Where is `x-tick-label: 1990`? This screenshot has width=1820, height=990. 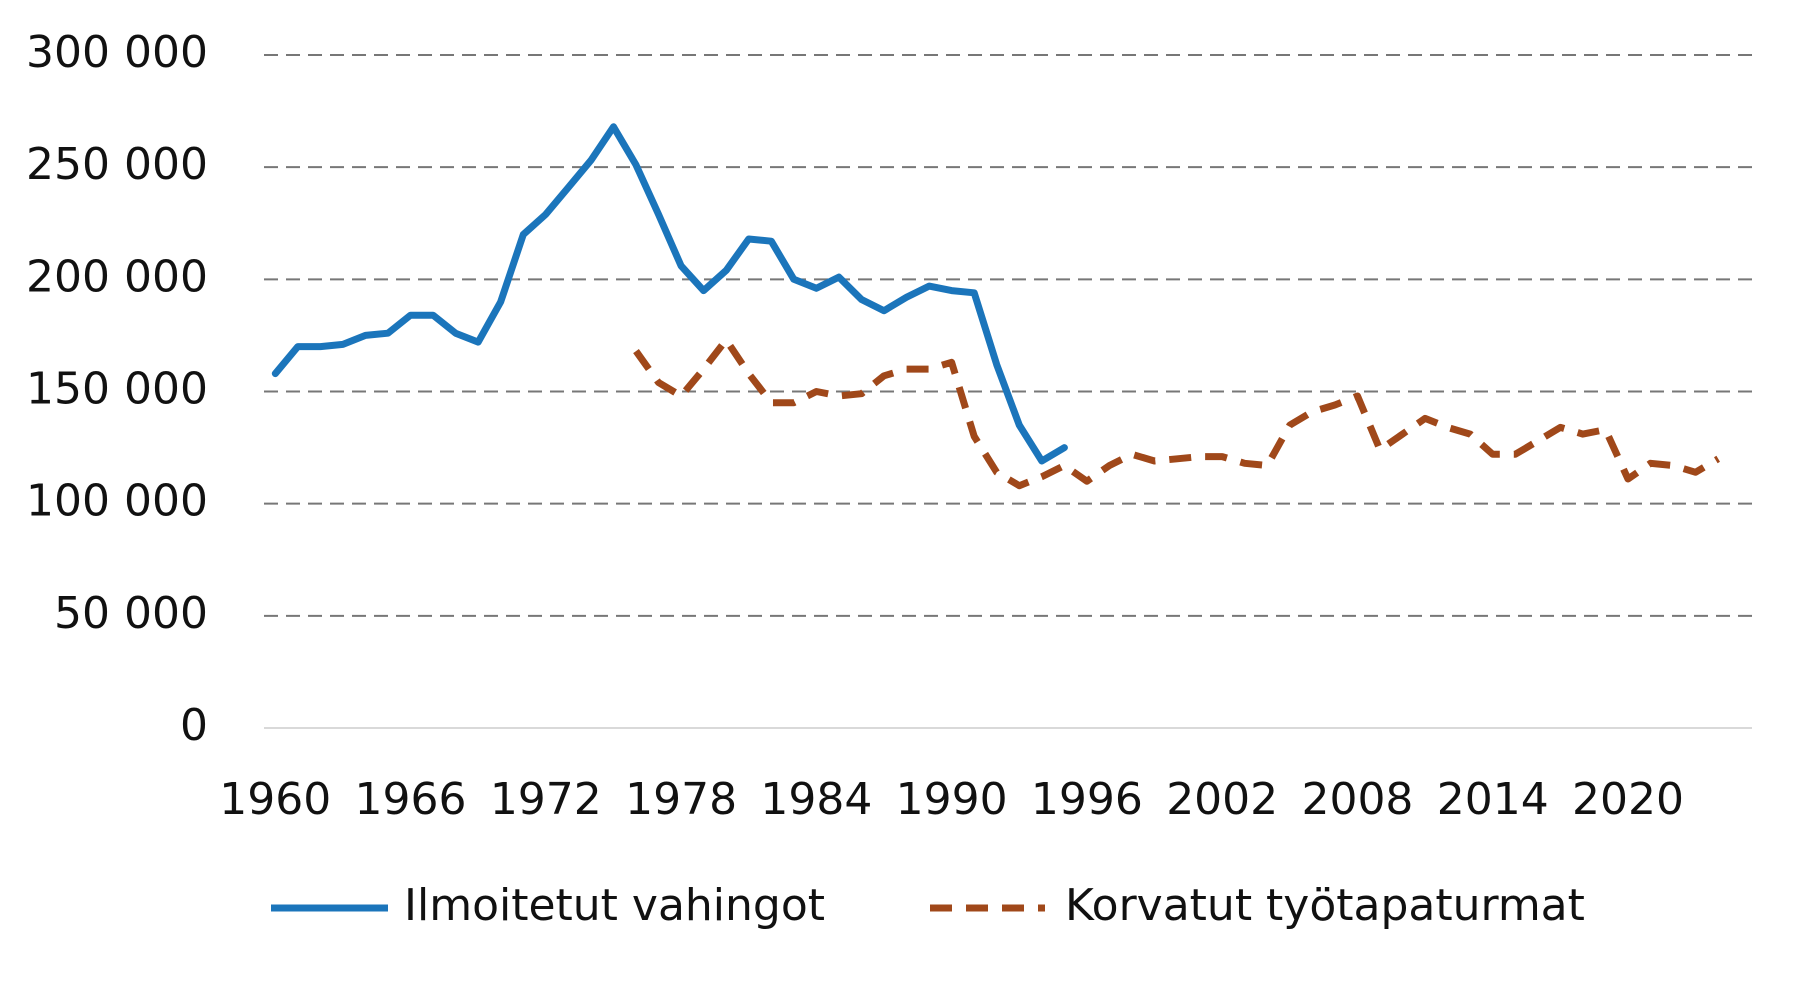
x-tick-label: 1990 is located at coordinates (952, 799).